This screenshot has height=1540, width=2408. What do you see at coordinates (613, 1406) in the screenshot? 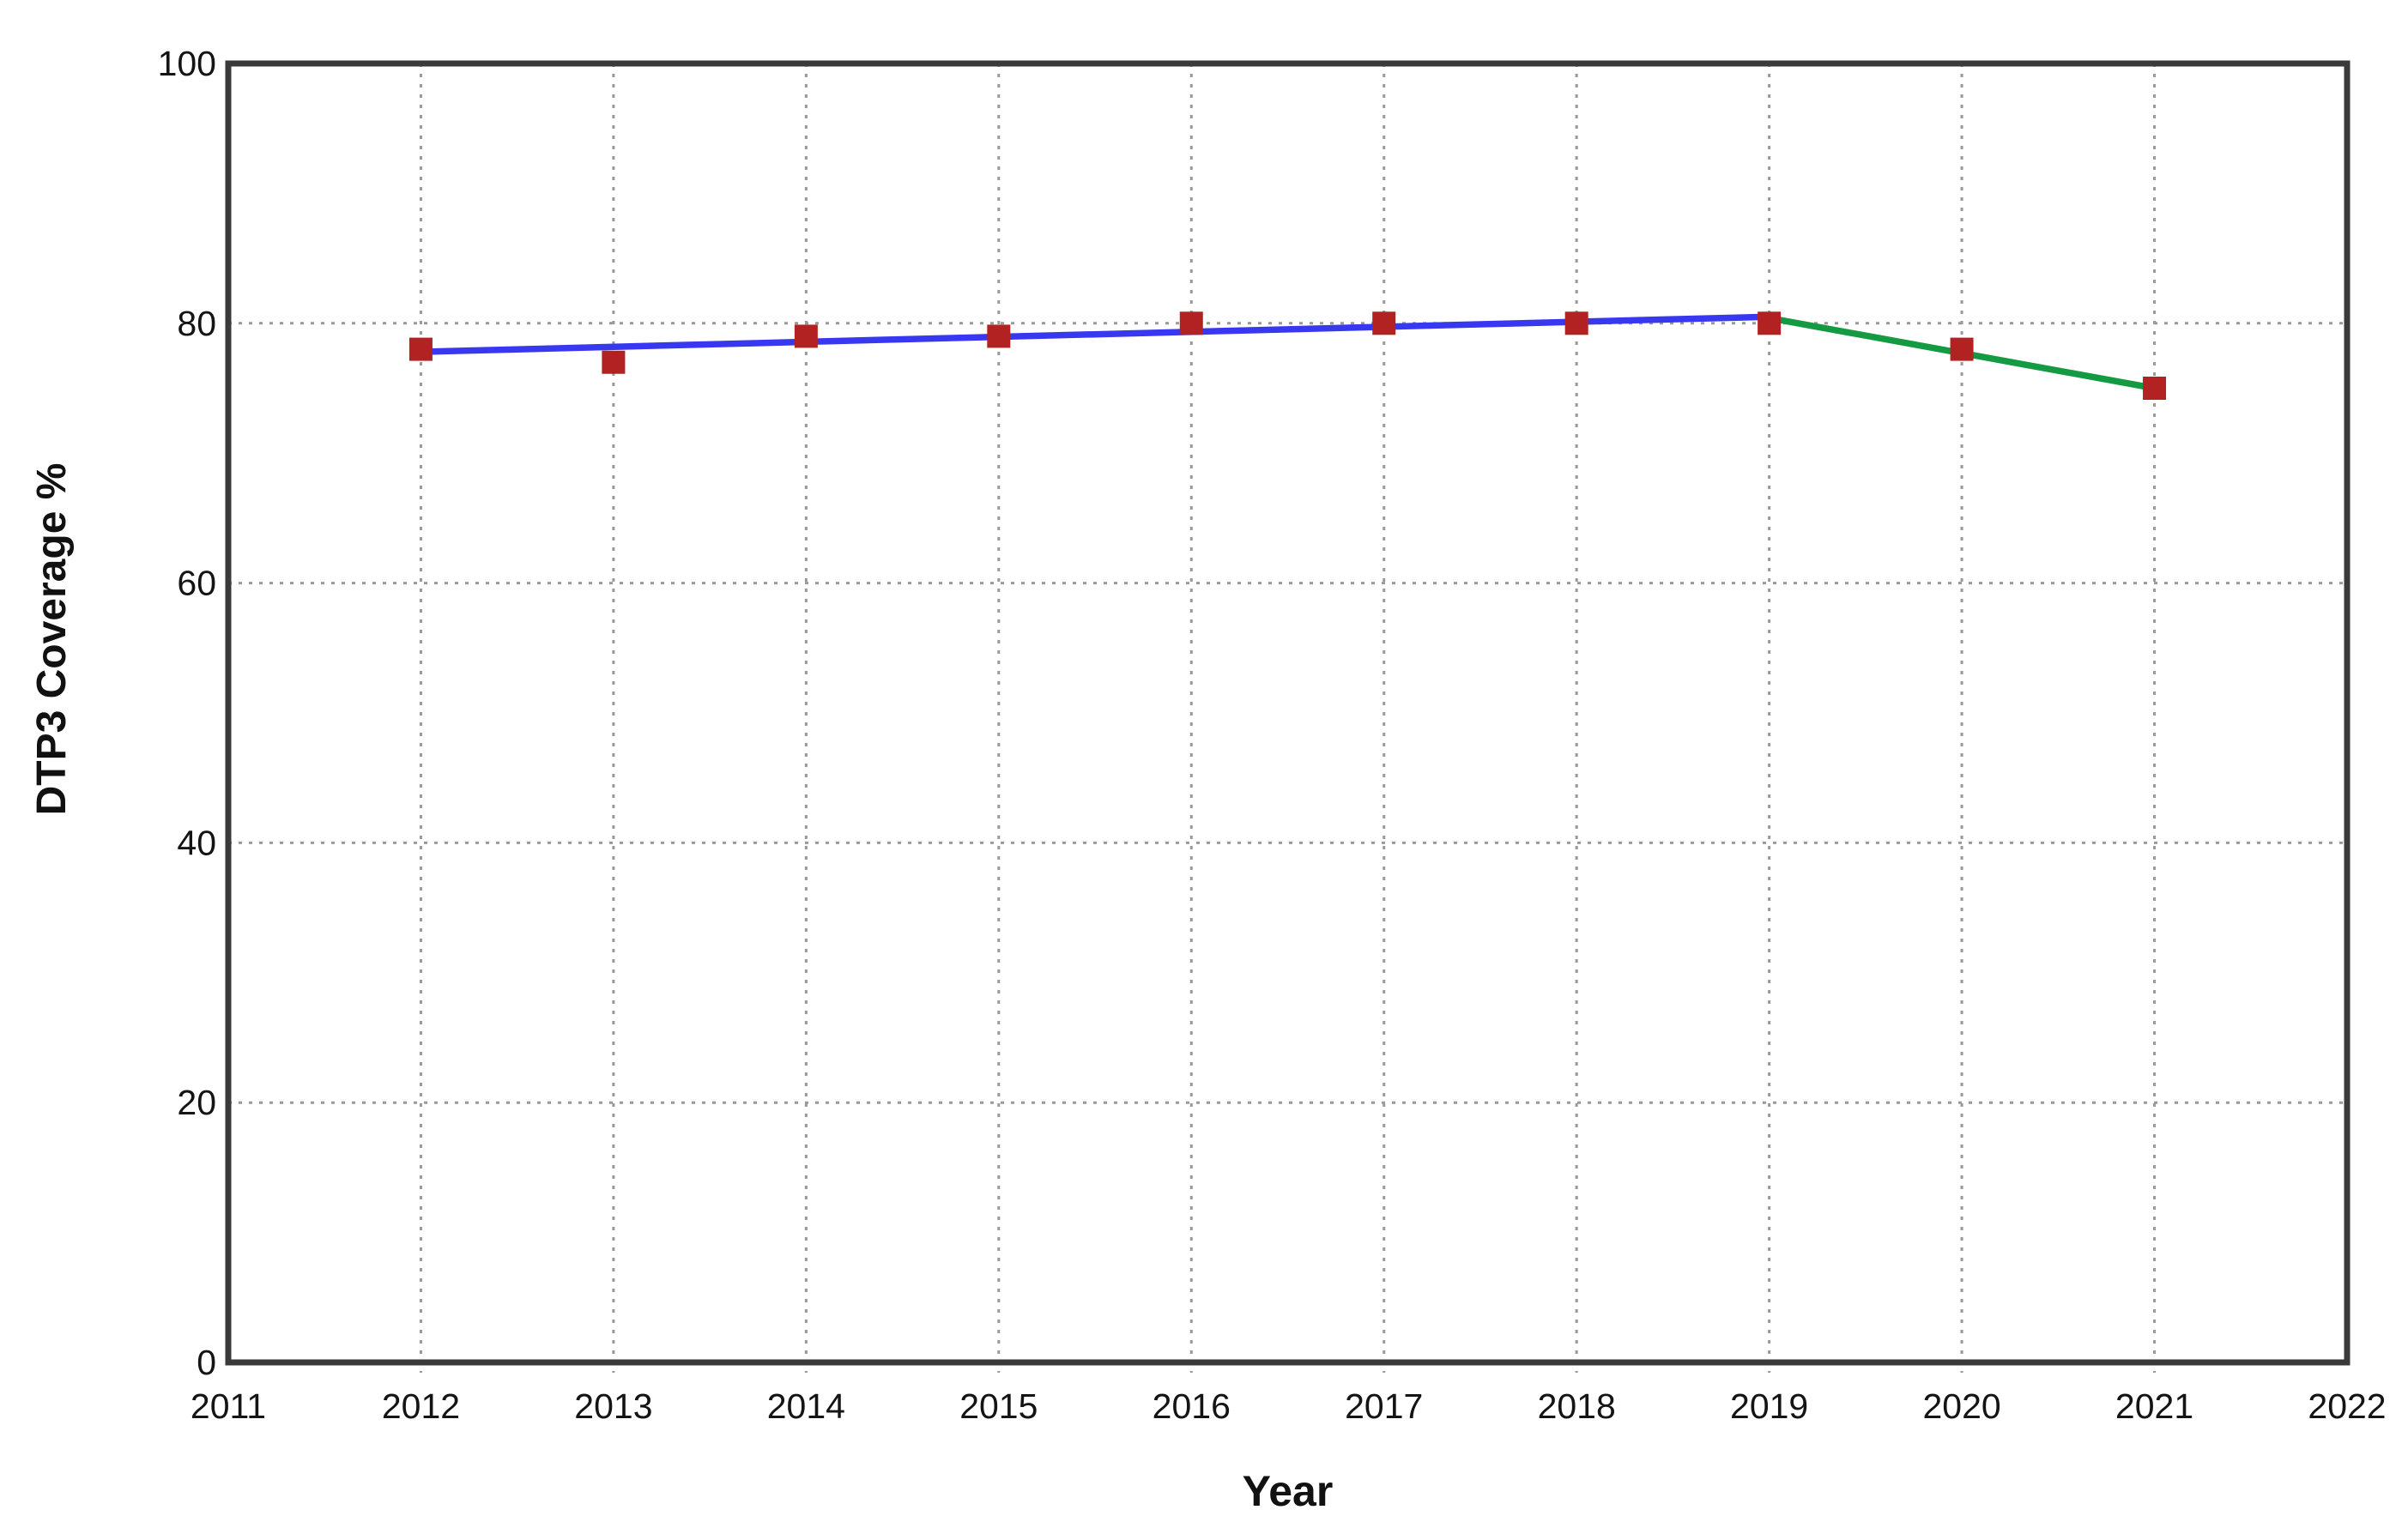
I see `x-tick-label-2013: 2013` at bounding box center [613, 1406].